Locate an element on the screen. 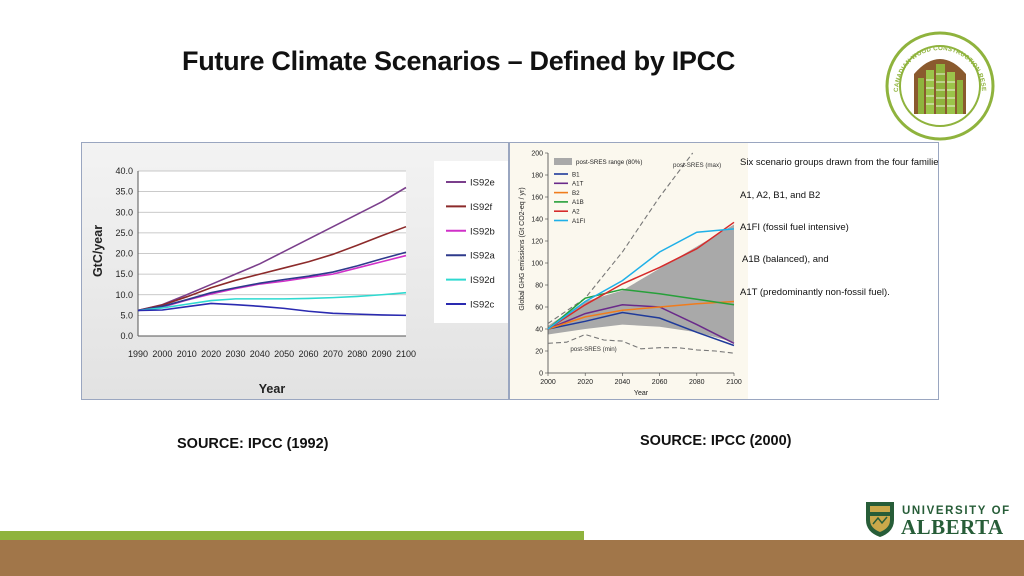  y-tick-label: 0.0 is located at coordinates (126, 336).